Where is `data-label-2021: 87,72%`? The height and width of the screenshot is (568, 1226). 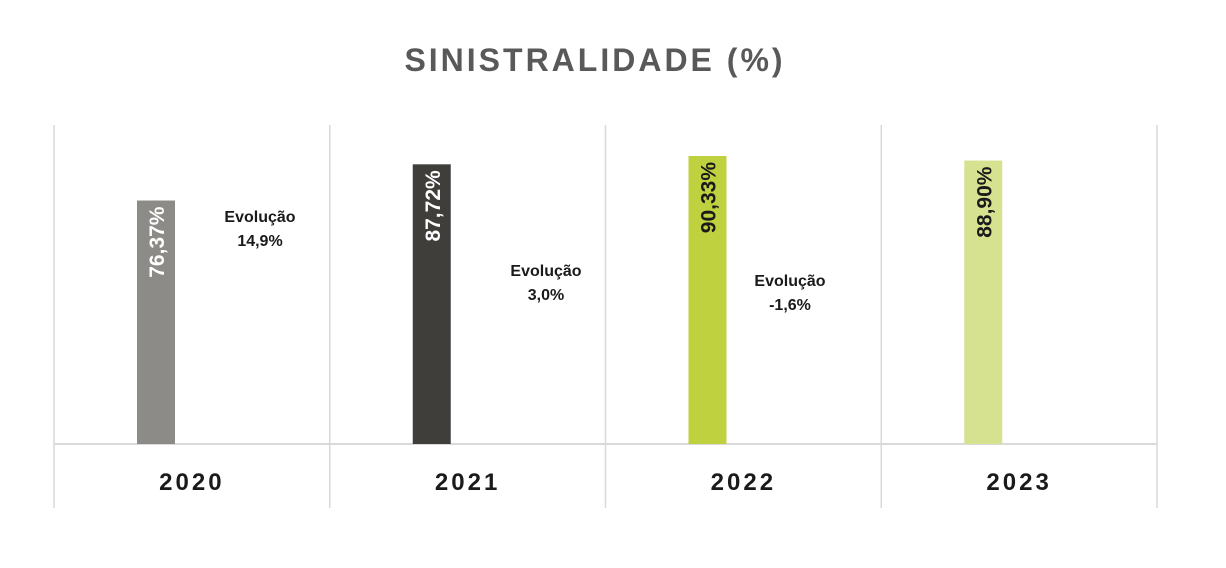
data-label-2021: 87,72% is located at coordinates (433, 206).